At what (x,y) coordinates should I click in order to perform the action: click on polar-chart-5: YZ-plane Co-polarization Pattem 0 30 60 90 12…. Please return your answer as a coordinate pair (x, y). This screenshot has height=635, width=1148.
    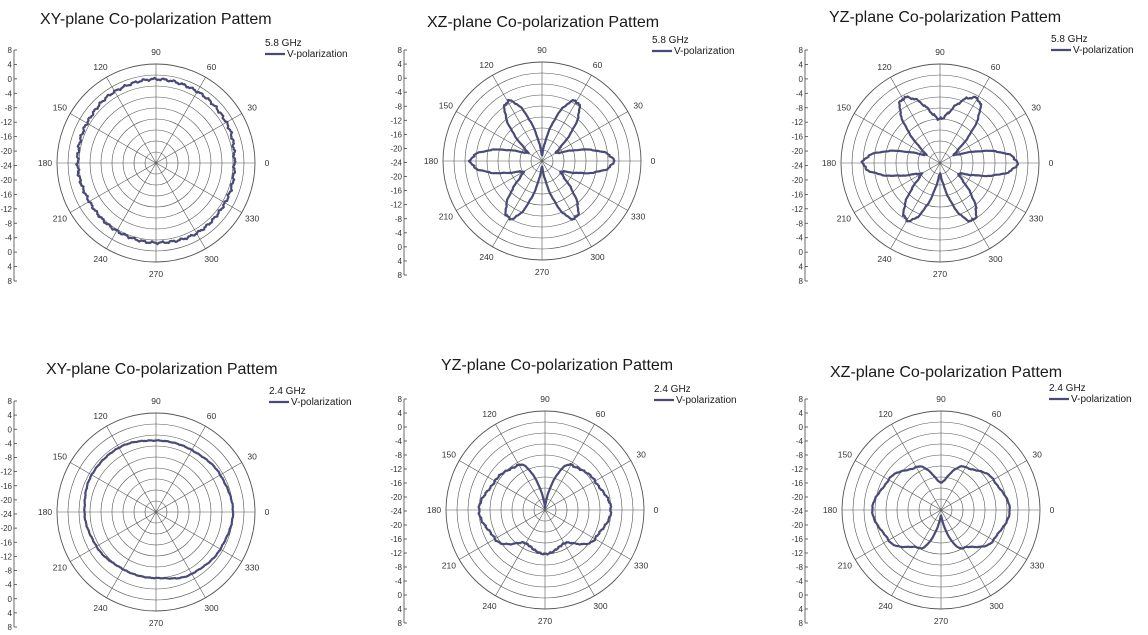
    Looking at the image, I should click on (563, 492).